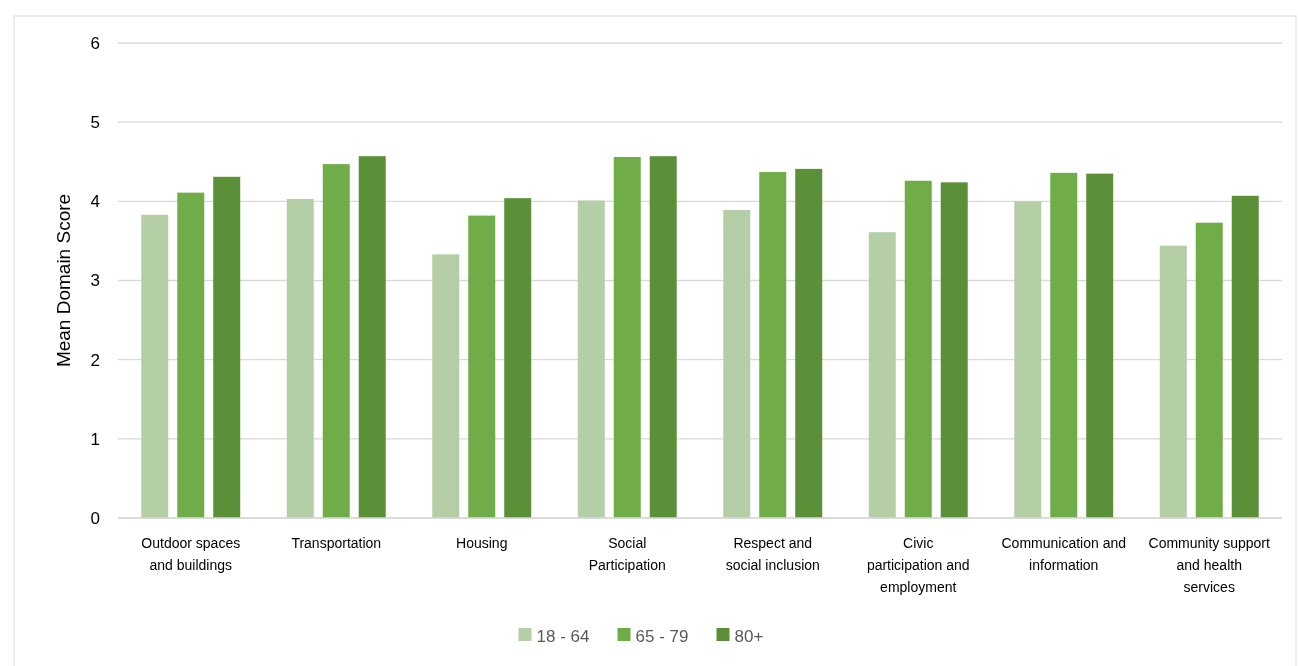  Describe the element at coordinates (191, 554) in the screenshot. I see `x-tick-label: Outdoor spaces and buildings` at that location.